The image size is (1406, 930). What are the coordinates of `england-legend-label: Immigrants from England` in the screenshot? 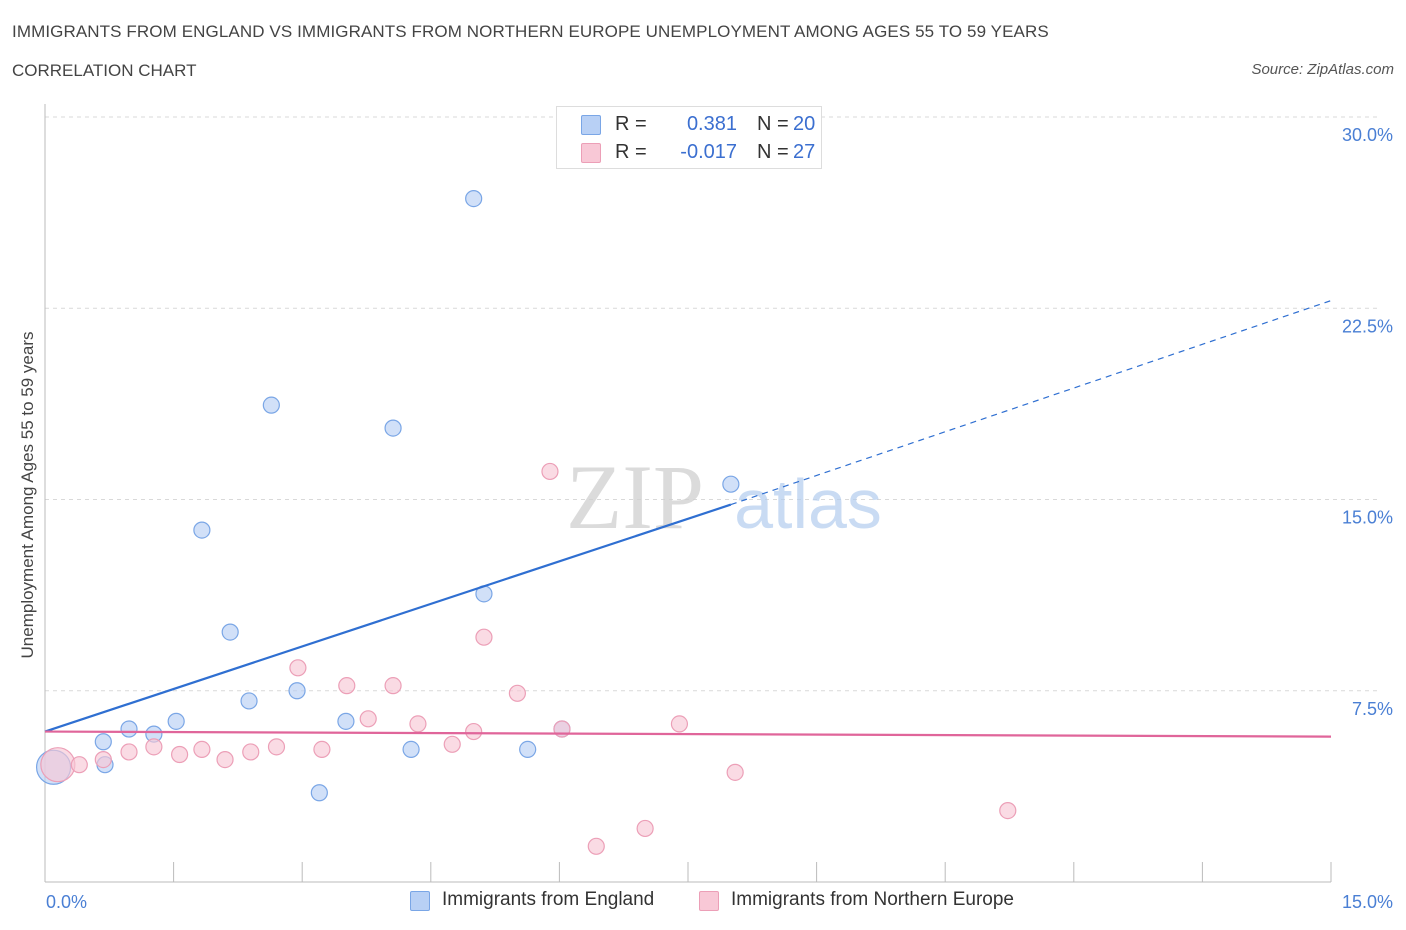 It's located at (548, 899).